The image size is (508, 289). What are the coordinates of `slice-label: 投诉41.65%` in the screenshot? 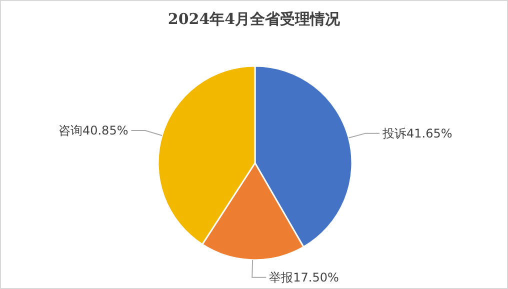 It's located at (417, 133).